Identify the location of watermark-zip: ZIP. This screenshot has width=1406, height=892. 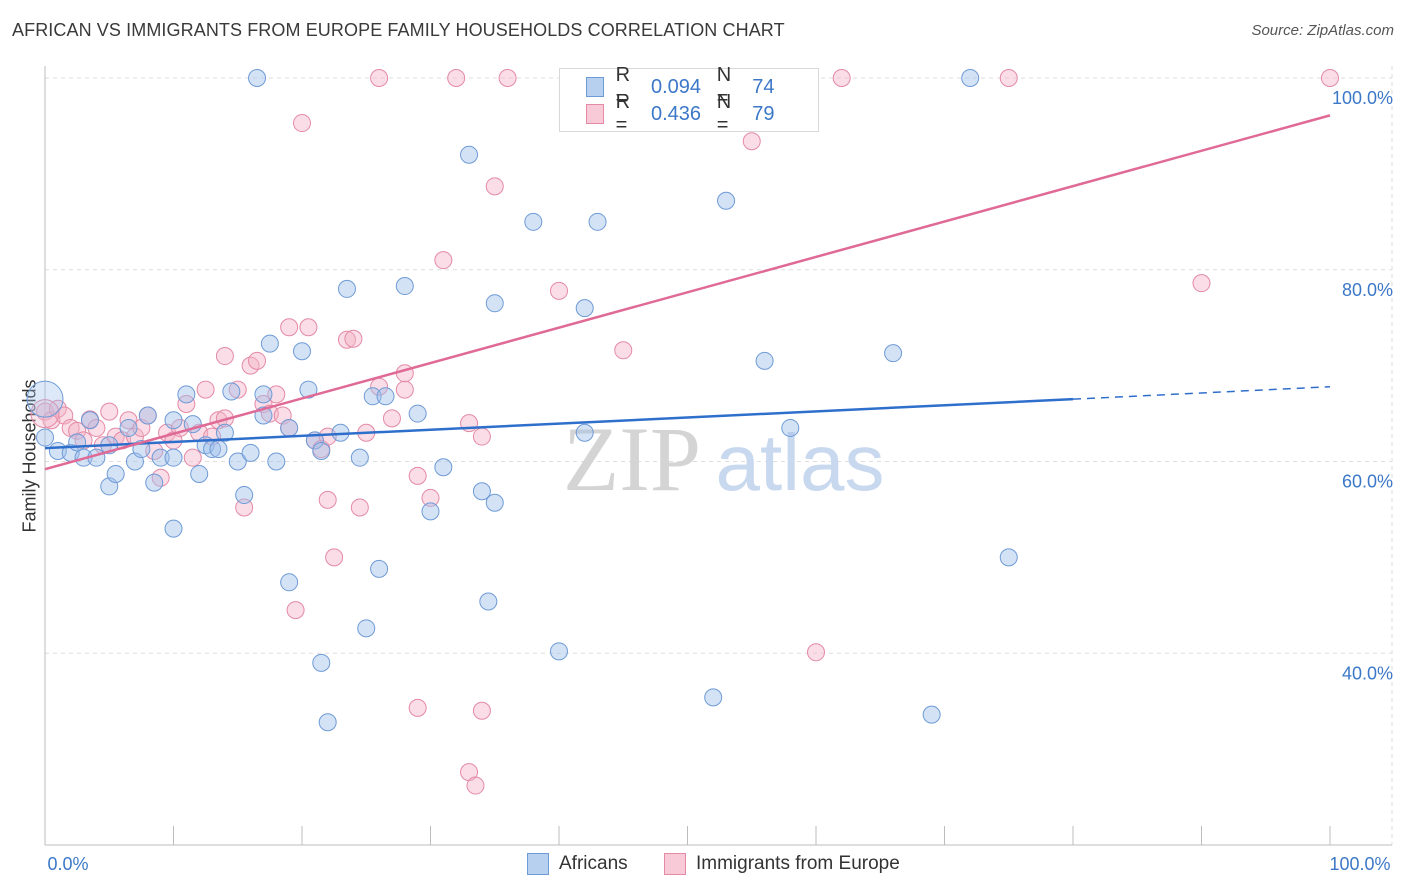
(632, 459).